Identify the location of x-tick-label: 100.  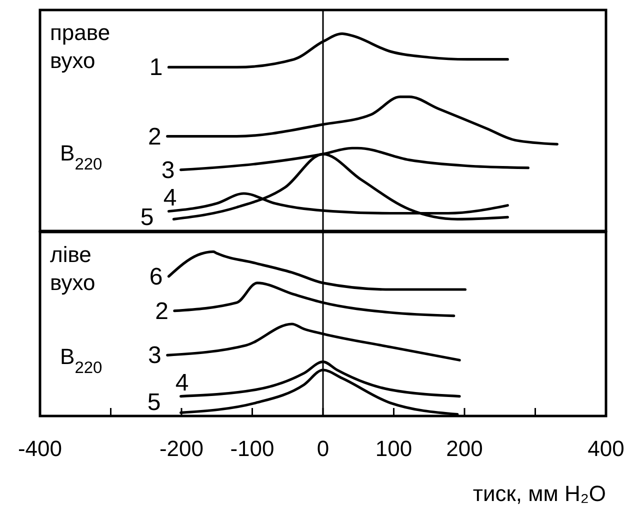
(393, 448).